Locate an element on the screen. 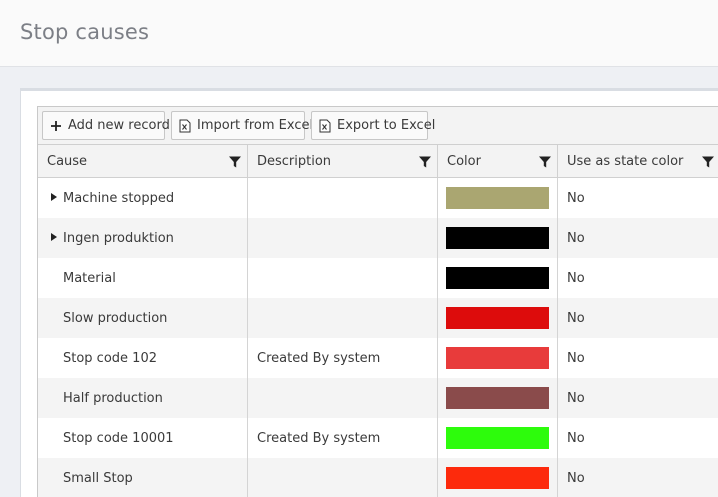 The height and width of the screenshot is (497, 718). cell-cause: Ingen produktion is located at coordinates (143, 238).